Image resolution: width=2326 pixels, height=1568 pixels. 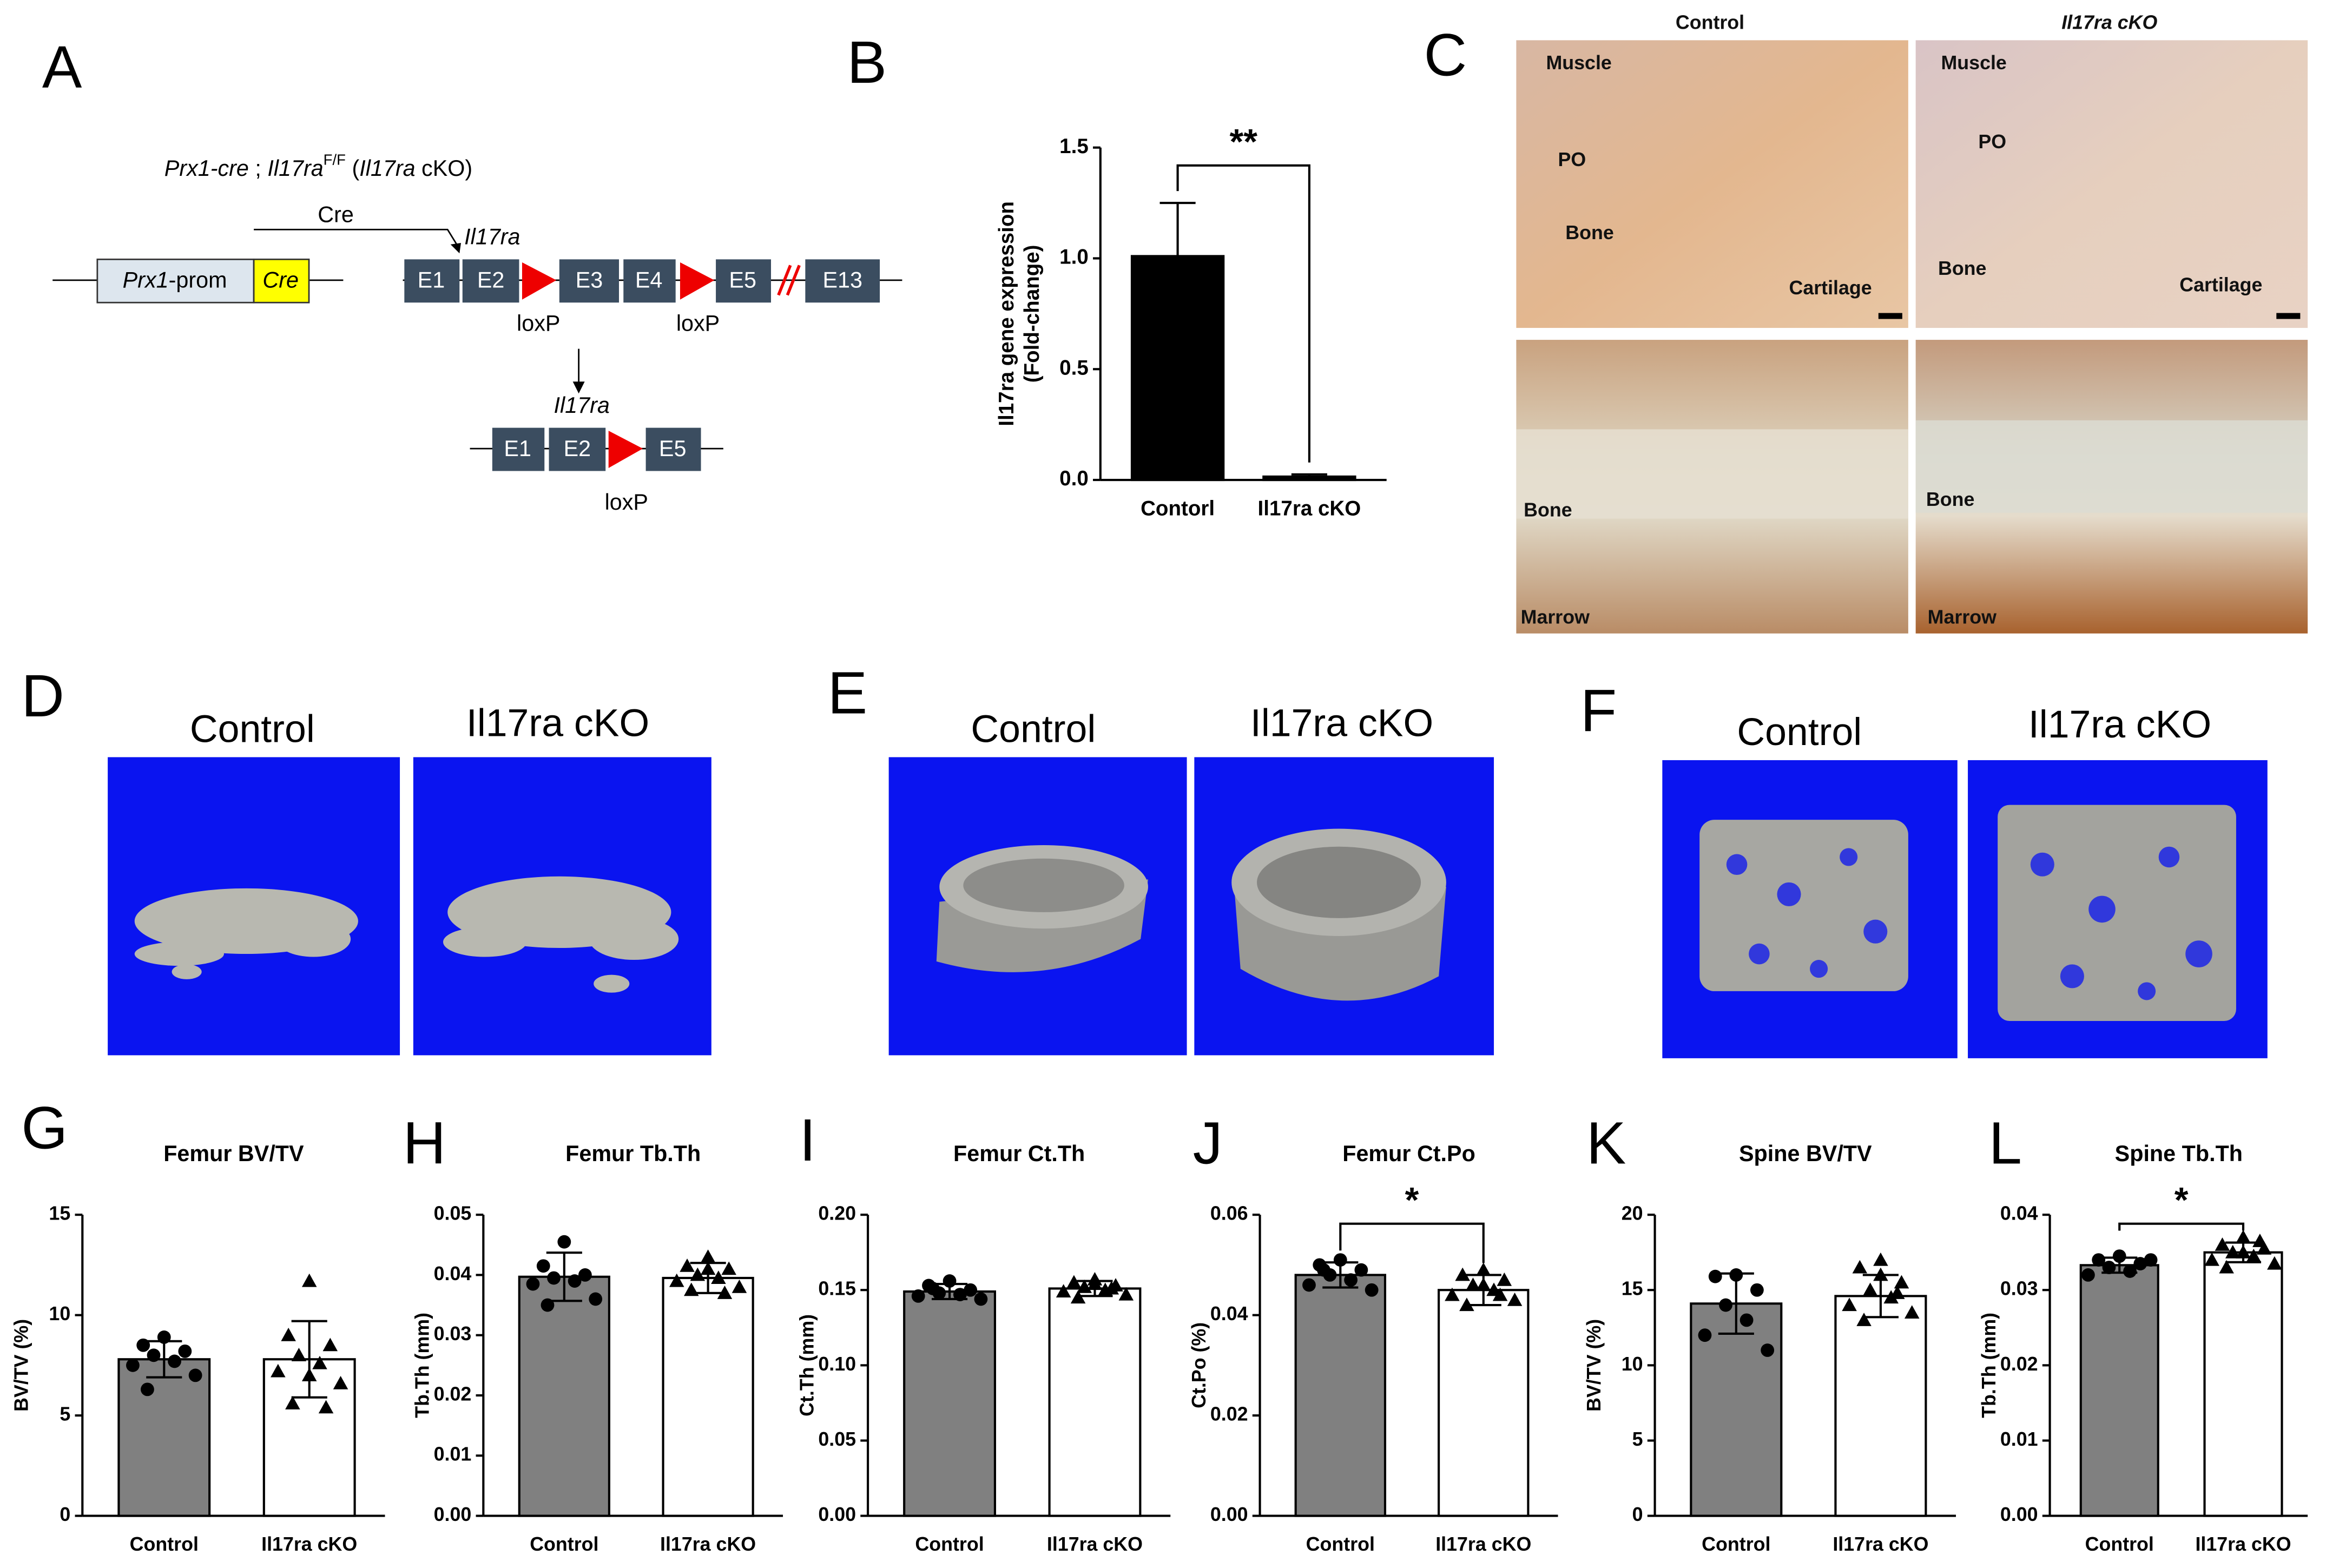 What do you see at coordinates (625, 449) in the screenshot?
I see `loxp-site` at bounding box center [625, 449].